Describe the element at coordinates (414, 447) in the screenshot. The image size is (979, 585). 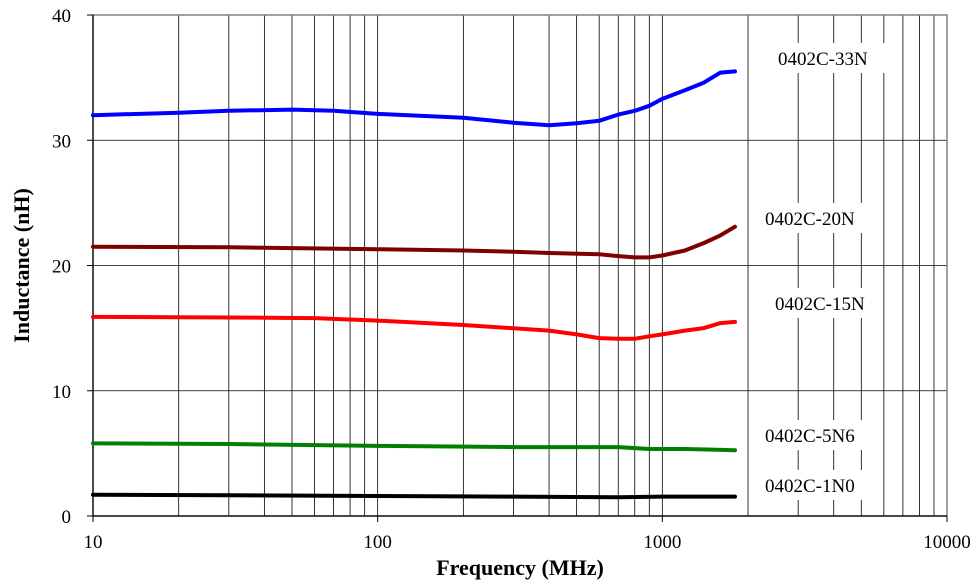
I see `series-line-0402c-5n6` at that location.